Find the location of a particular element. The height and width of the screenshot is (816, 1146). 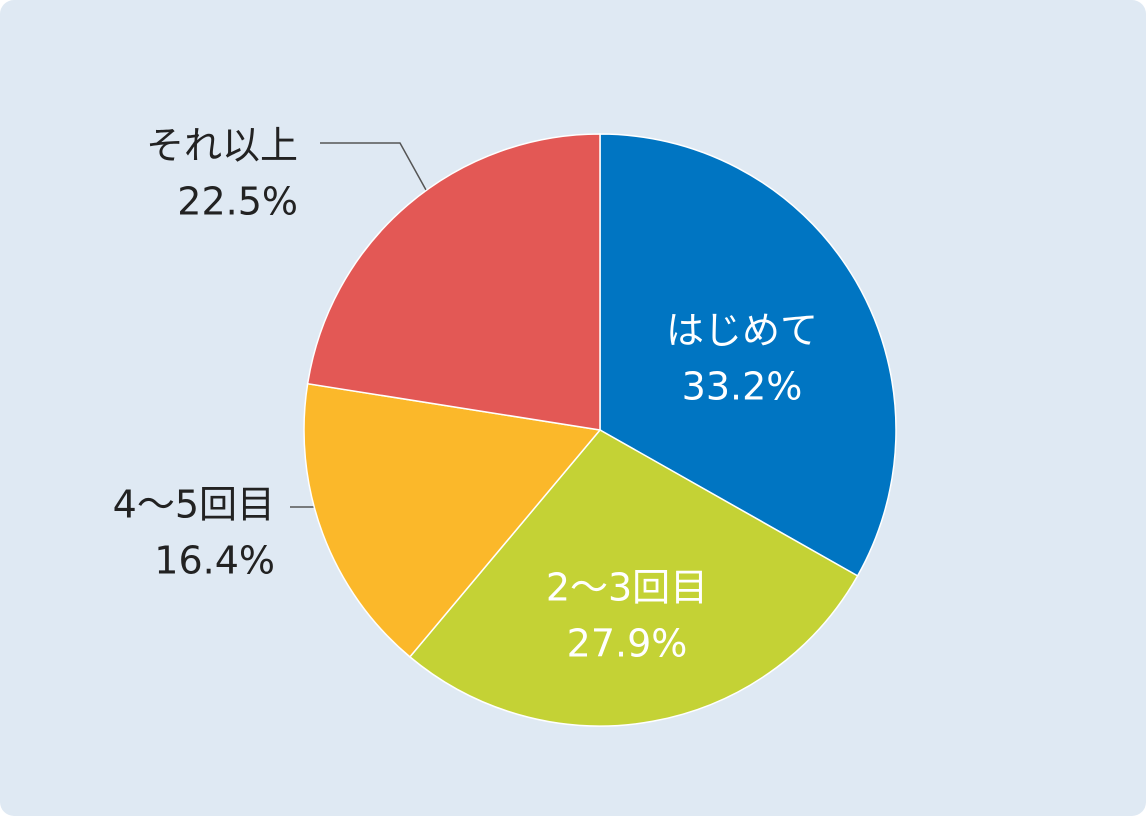

slice-label: 2〜3回目 is located at coordinates (627, 588).